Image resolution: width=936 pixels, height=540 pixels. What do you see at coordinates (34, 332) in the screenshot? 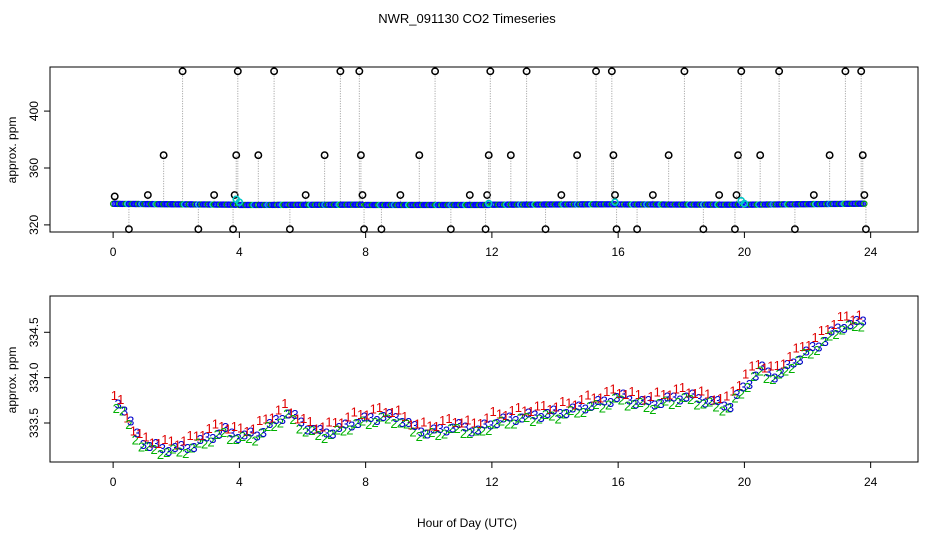
I see `bottom-y-tick-label: 334.5` at bounding box center [34, 332].